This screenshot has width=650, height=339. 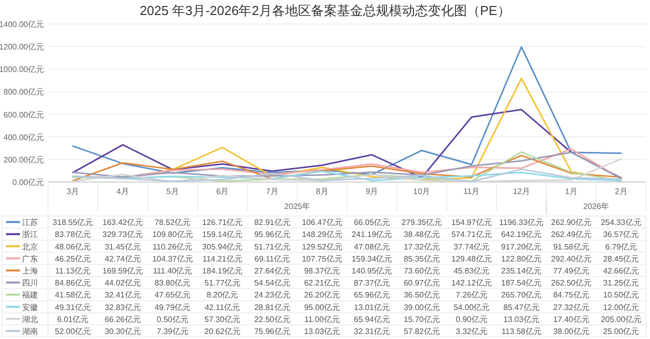 What do you see at coordinates (272, 223) in the screenshot?
I see `data-label: 82.91亿元` at bounding box center [272, 223].